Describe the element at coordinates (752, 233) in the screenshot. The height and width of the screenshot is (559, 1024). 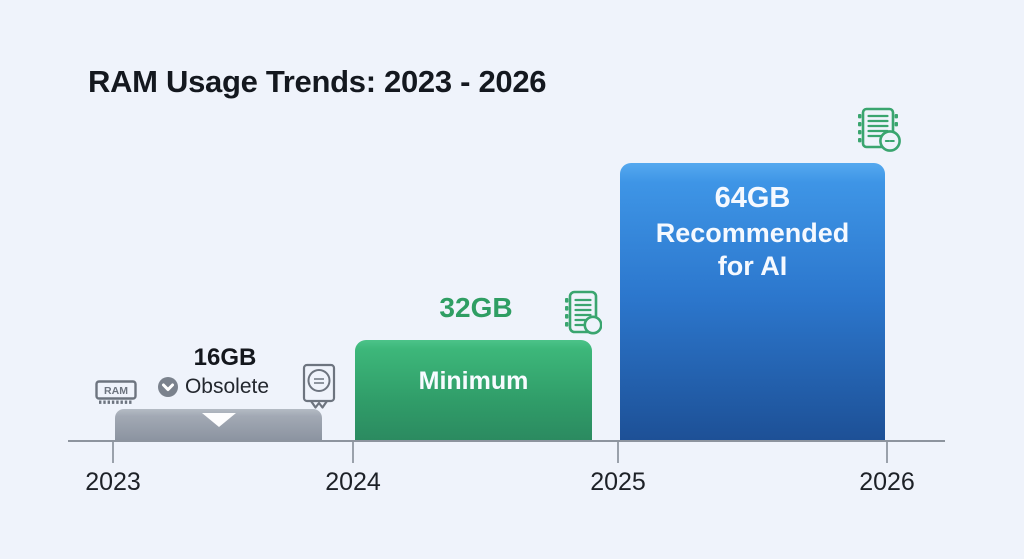
I see `bar-2025-recommended-label: Recommended` at that location.